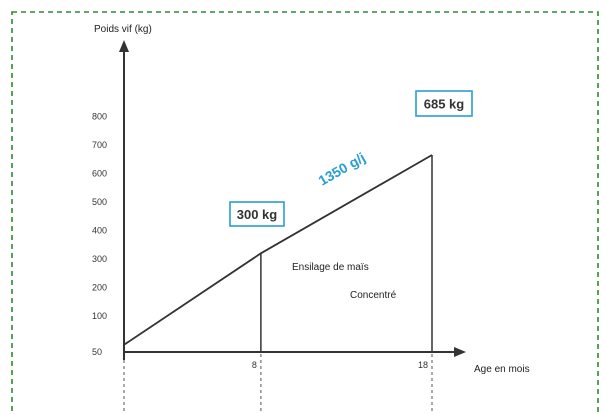 The width and height of the screenshot is (606, 414). I want to click on x-tick-label: 8, so click(254, 365).